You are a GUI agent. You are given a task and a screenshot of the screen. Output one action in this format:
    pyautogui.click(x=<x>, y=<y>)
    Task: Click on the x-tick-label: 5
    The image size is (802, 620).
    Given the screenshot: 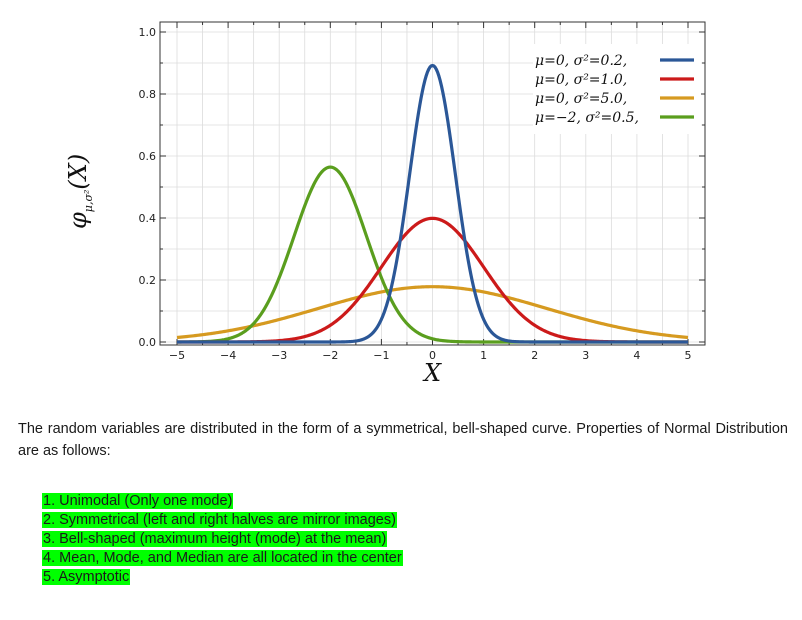 What is the action you would take?
    pyautogui.click(x=688, y=355)
    